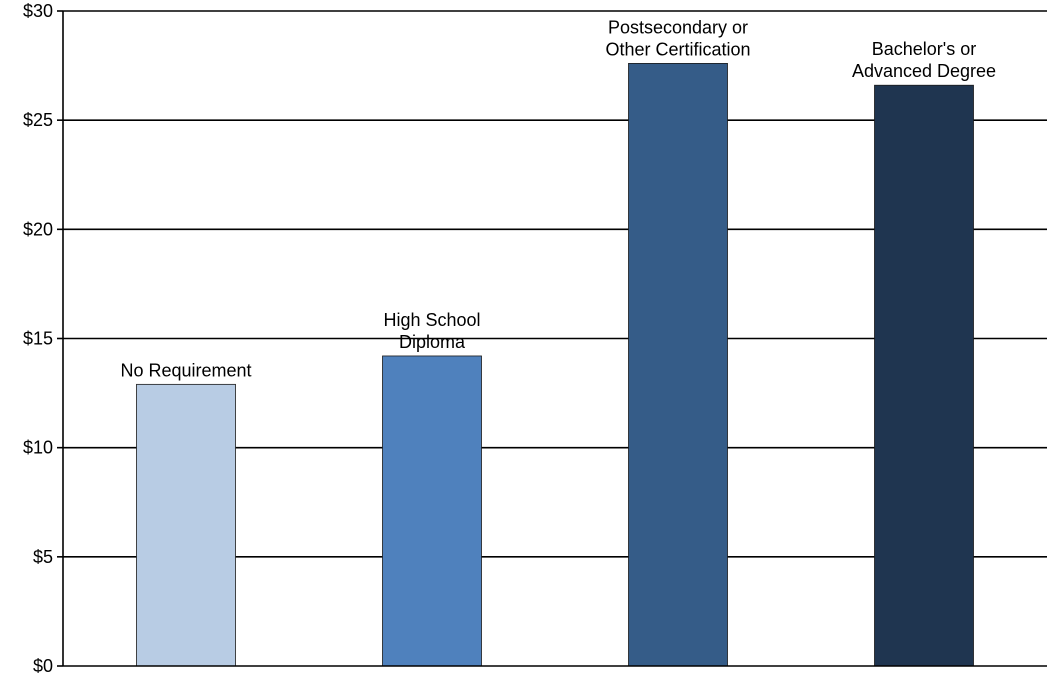 This screenshot has width=1052, height=678. Describe the element at coordinates (38, 120) in the screenshot. I see `y-tick-label: $25` at that location.